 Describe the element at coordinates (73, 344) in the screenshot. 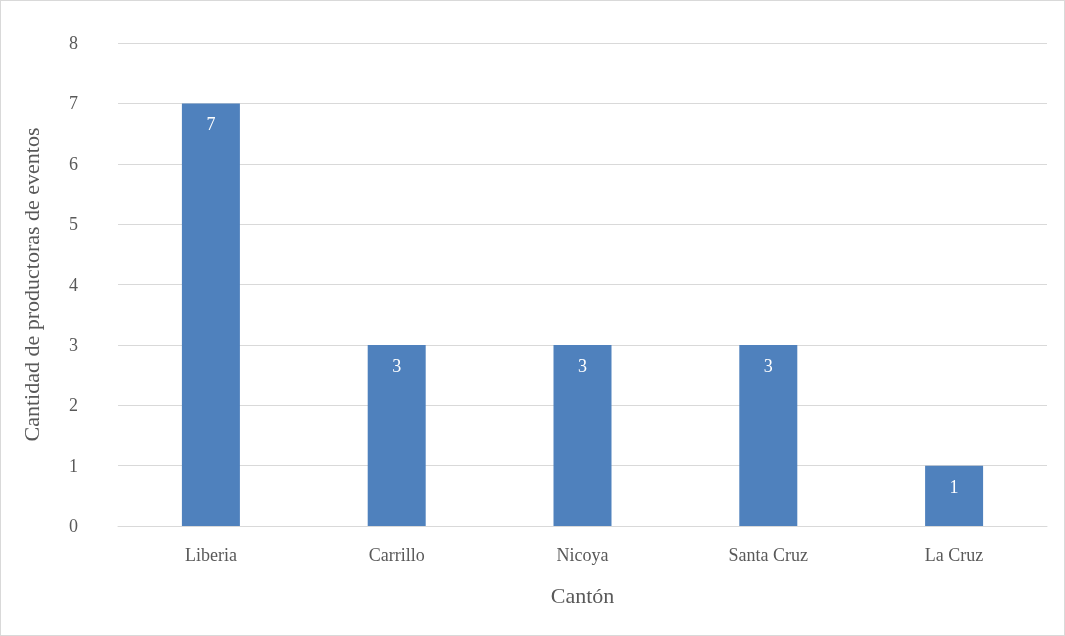

I see `y-tick-label: 3` at that location.